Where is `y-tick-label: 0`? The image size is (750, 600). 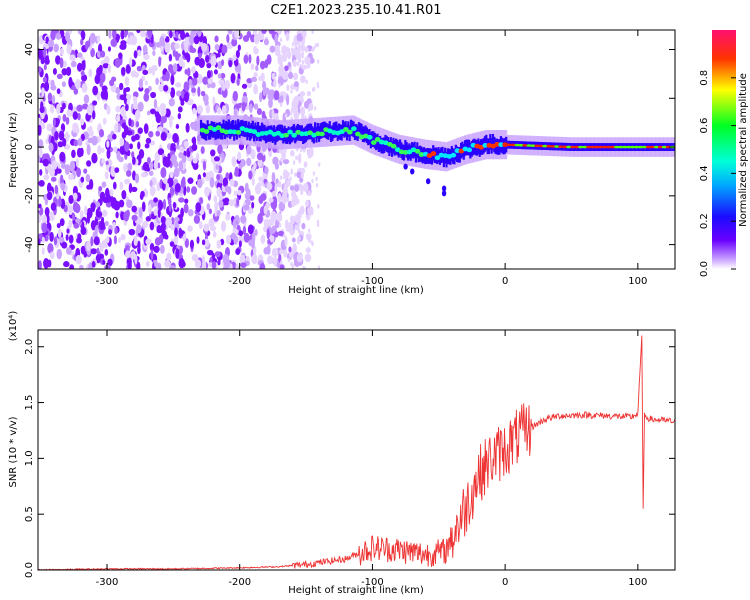
y-tick-label: 0 is located at coordinates (29, 147).